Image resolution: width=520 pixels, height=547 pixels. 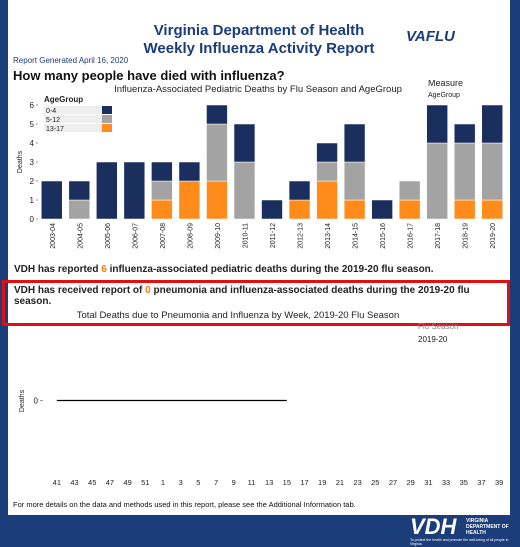 What do you see at coordinates (32, 181) in the screenshot?
I see `y-tick-label: 2` at bounding box center [32, 181].